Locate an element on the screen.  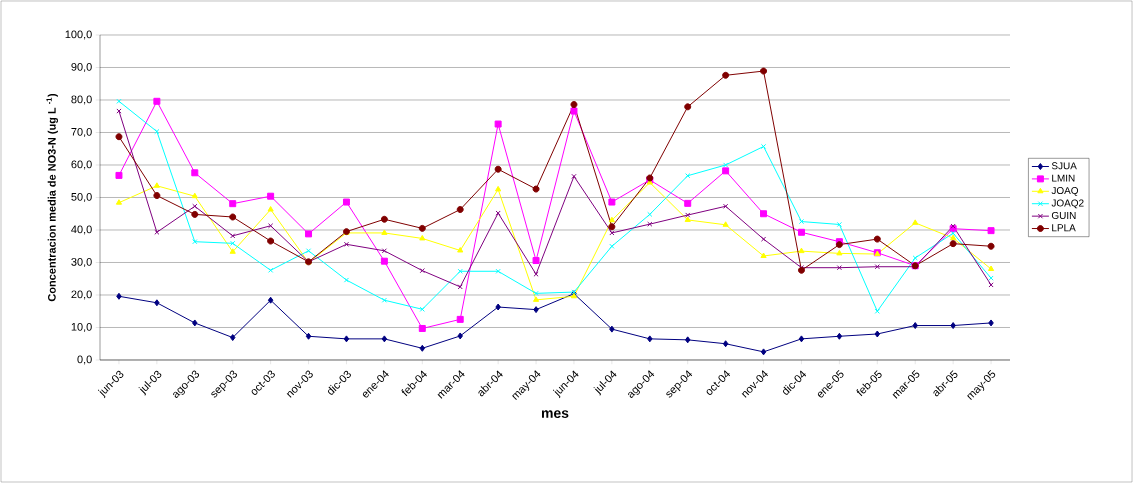
y-tick-label: 90,0 is located at coordinates (81, 67).